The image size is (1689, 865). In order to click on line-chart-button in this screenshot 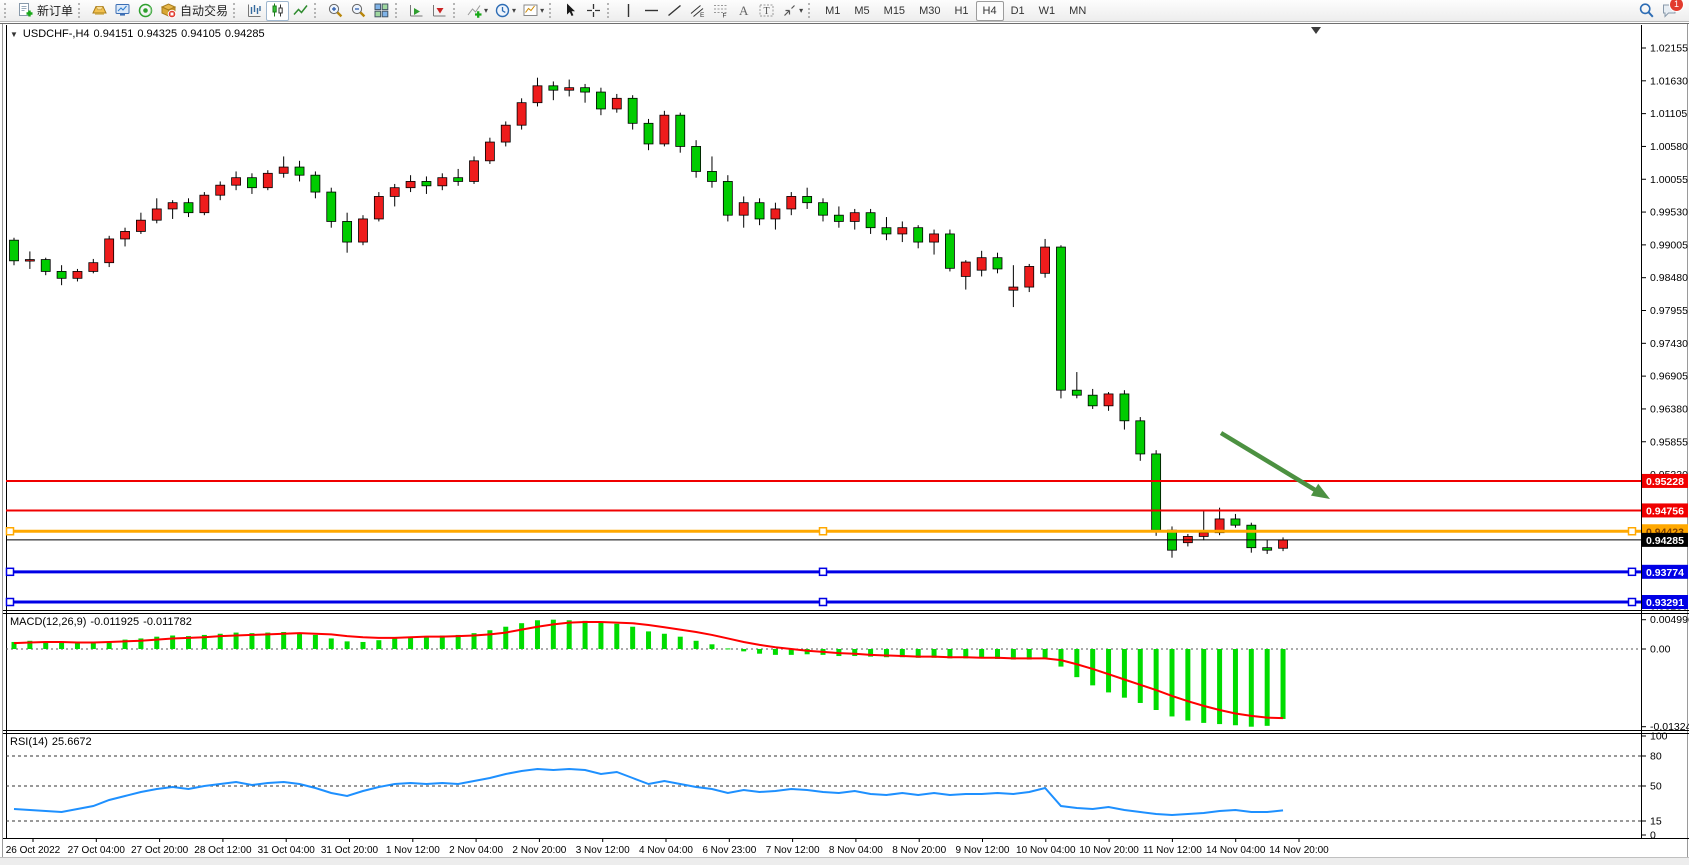, I will do `click(300, 11)`.